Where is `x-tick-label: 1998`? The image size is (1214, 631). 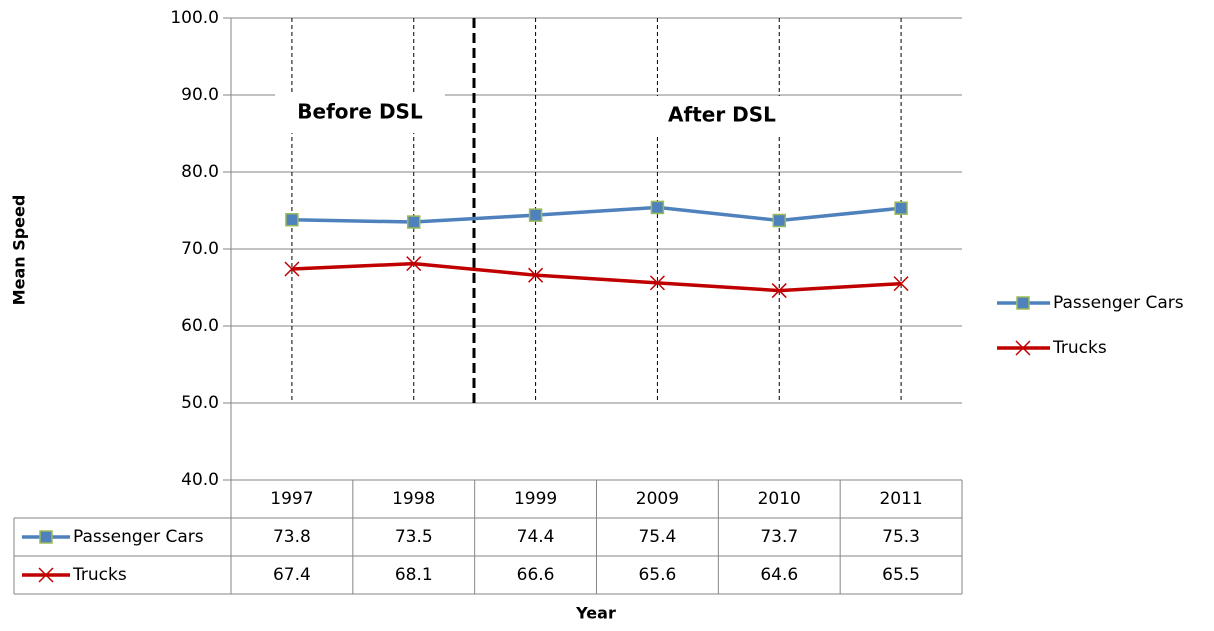
x-tick-label: 1998 is located at coordinates (413, 499).